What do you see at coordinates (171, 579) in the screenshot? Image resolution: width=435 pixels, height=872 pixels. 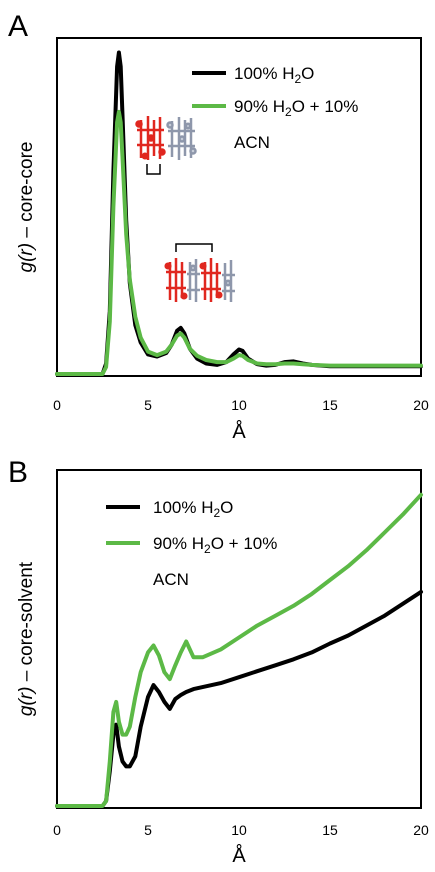 I see `legend-label-acn-b: ACN` at bounding box center [171, 579].